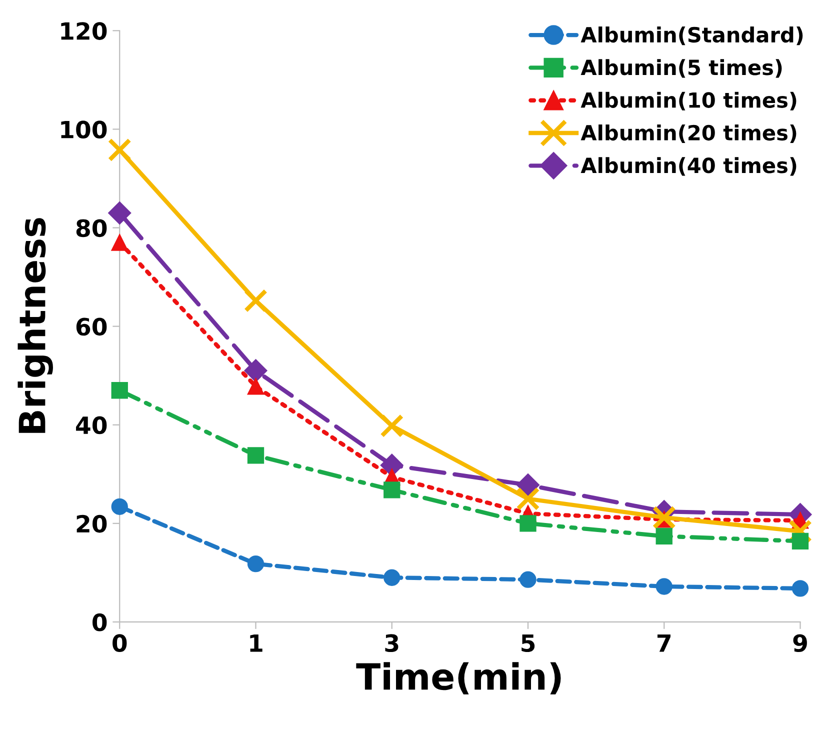 This screenshot has height=730, width=825. I want to click on x-tick-label: 9, so click(800, 643).